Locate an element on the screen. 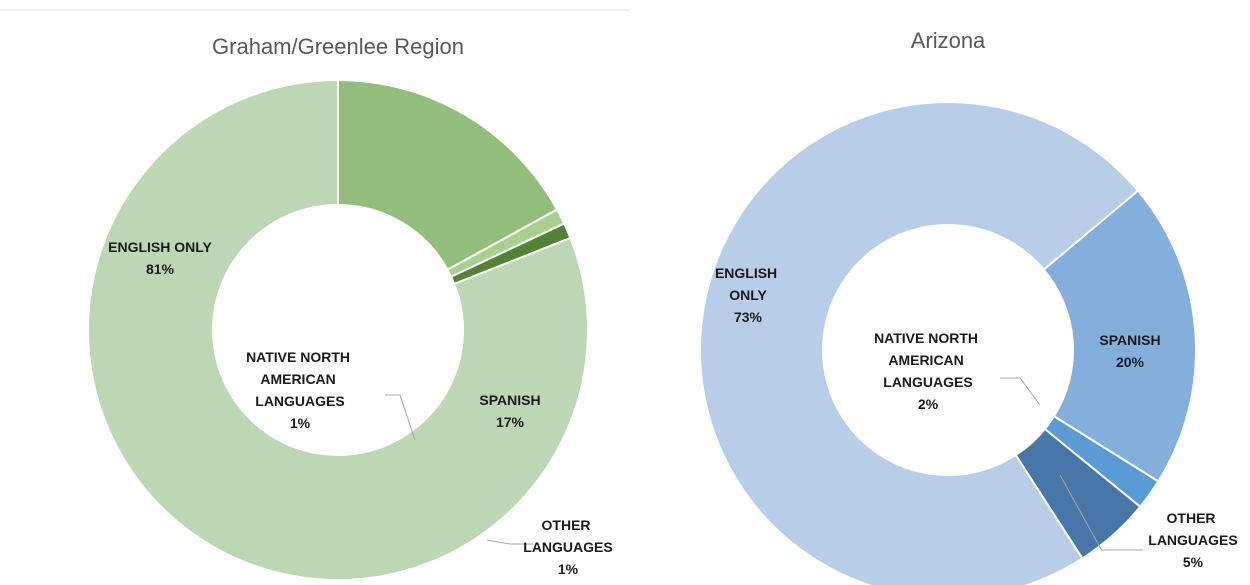 This screenshot has height=585, width=1250. value-label: 81% is located at coordinates (160, 269).